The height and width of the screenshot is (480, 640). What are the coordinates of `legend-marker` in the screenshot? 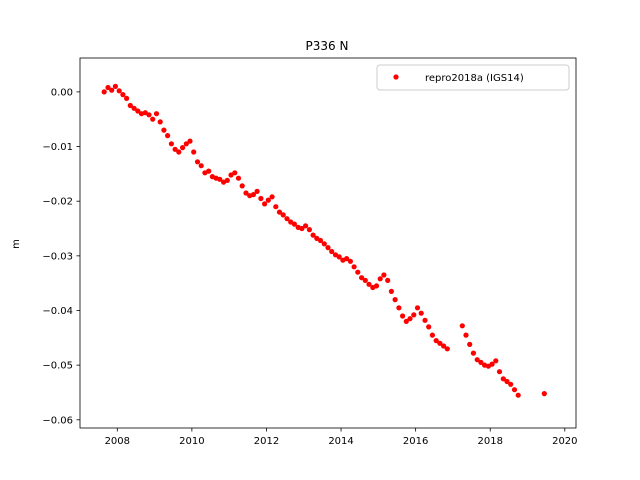 It's located at (396, 77).